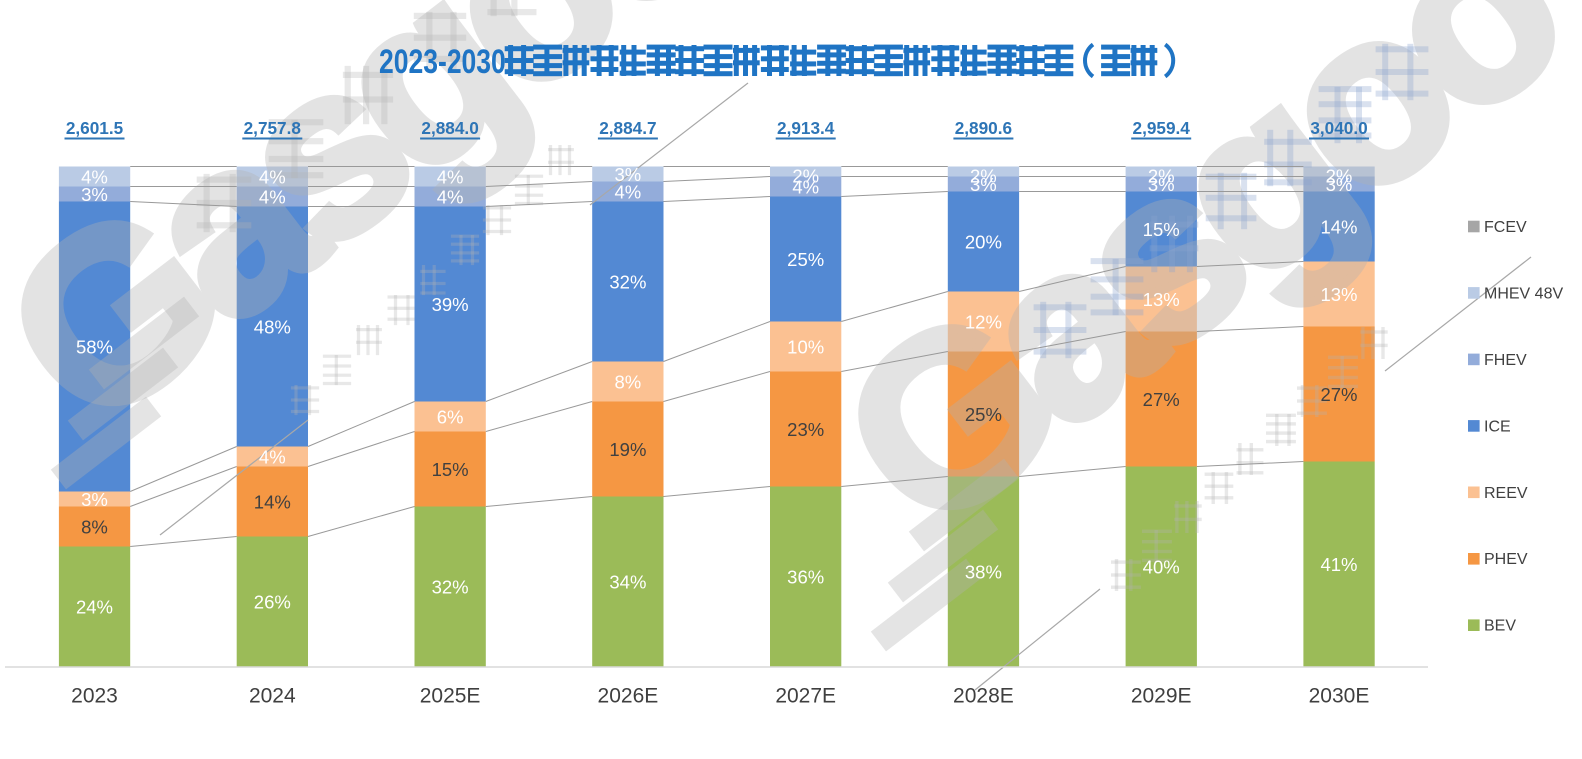 Image resolution: width=1582 pixels, height=759 pixels. Describe the element at coordinates (627, 128) in the screenshot. I see `svg-text: 2,884.7` at that location.